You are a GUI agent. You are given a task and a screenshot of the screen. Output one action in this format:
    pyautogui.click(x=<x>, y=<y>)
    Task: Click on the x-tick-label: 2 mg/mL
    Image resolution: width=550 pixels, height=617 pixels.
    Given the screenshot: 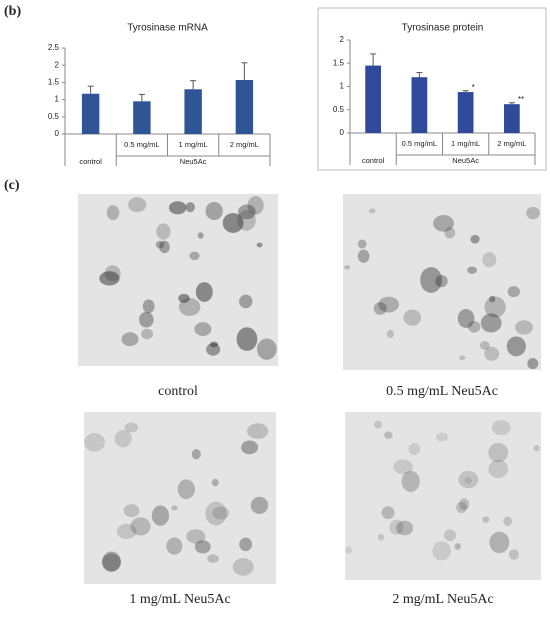 What is the action you would take?
    pyautogui.click(x=511, y=143)
    